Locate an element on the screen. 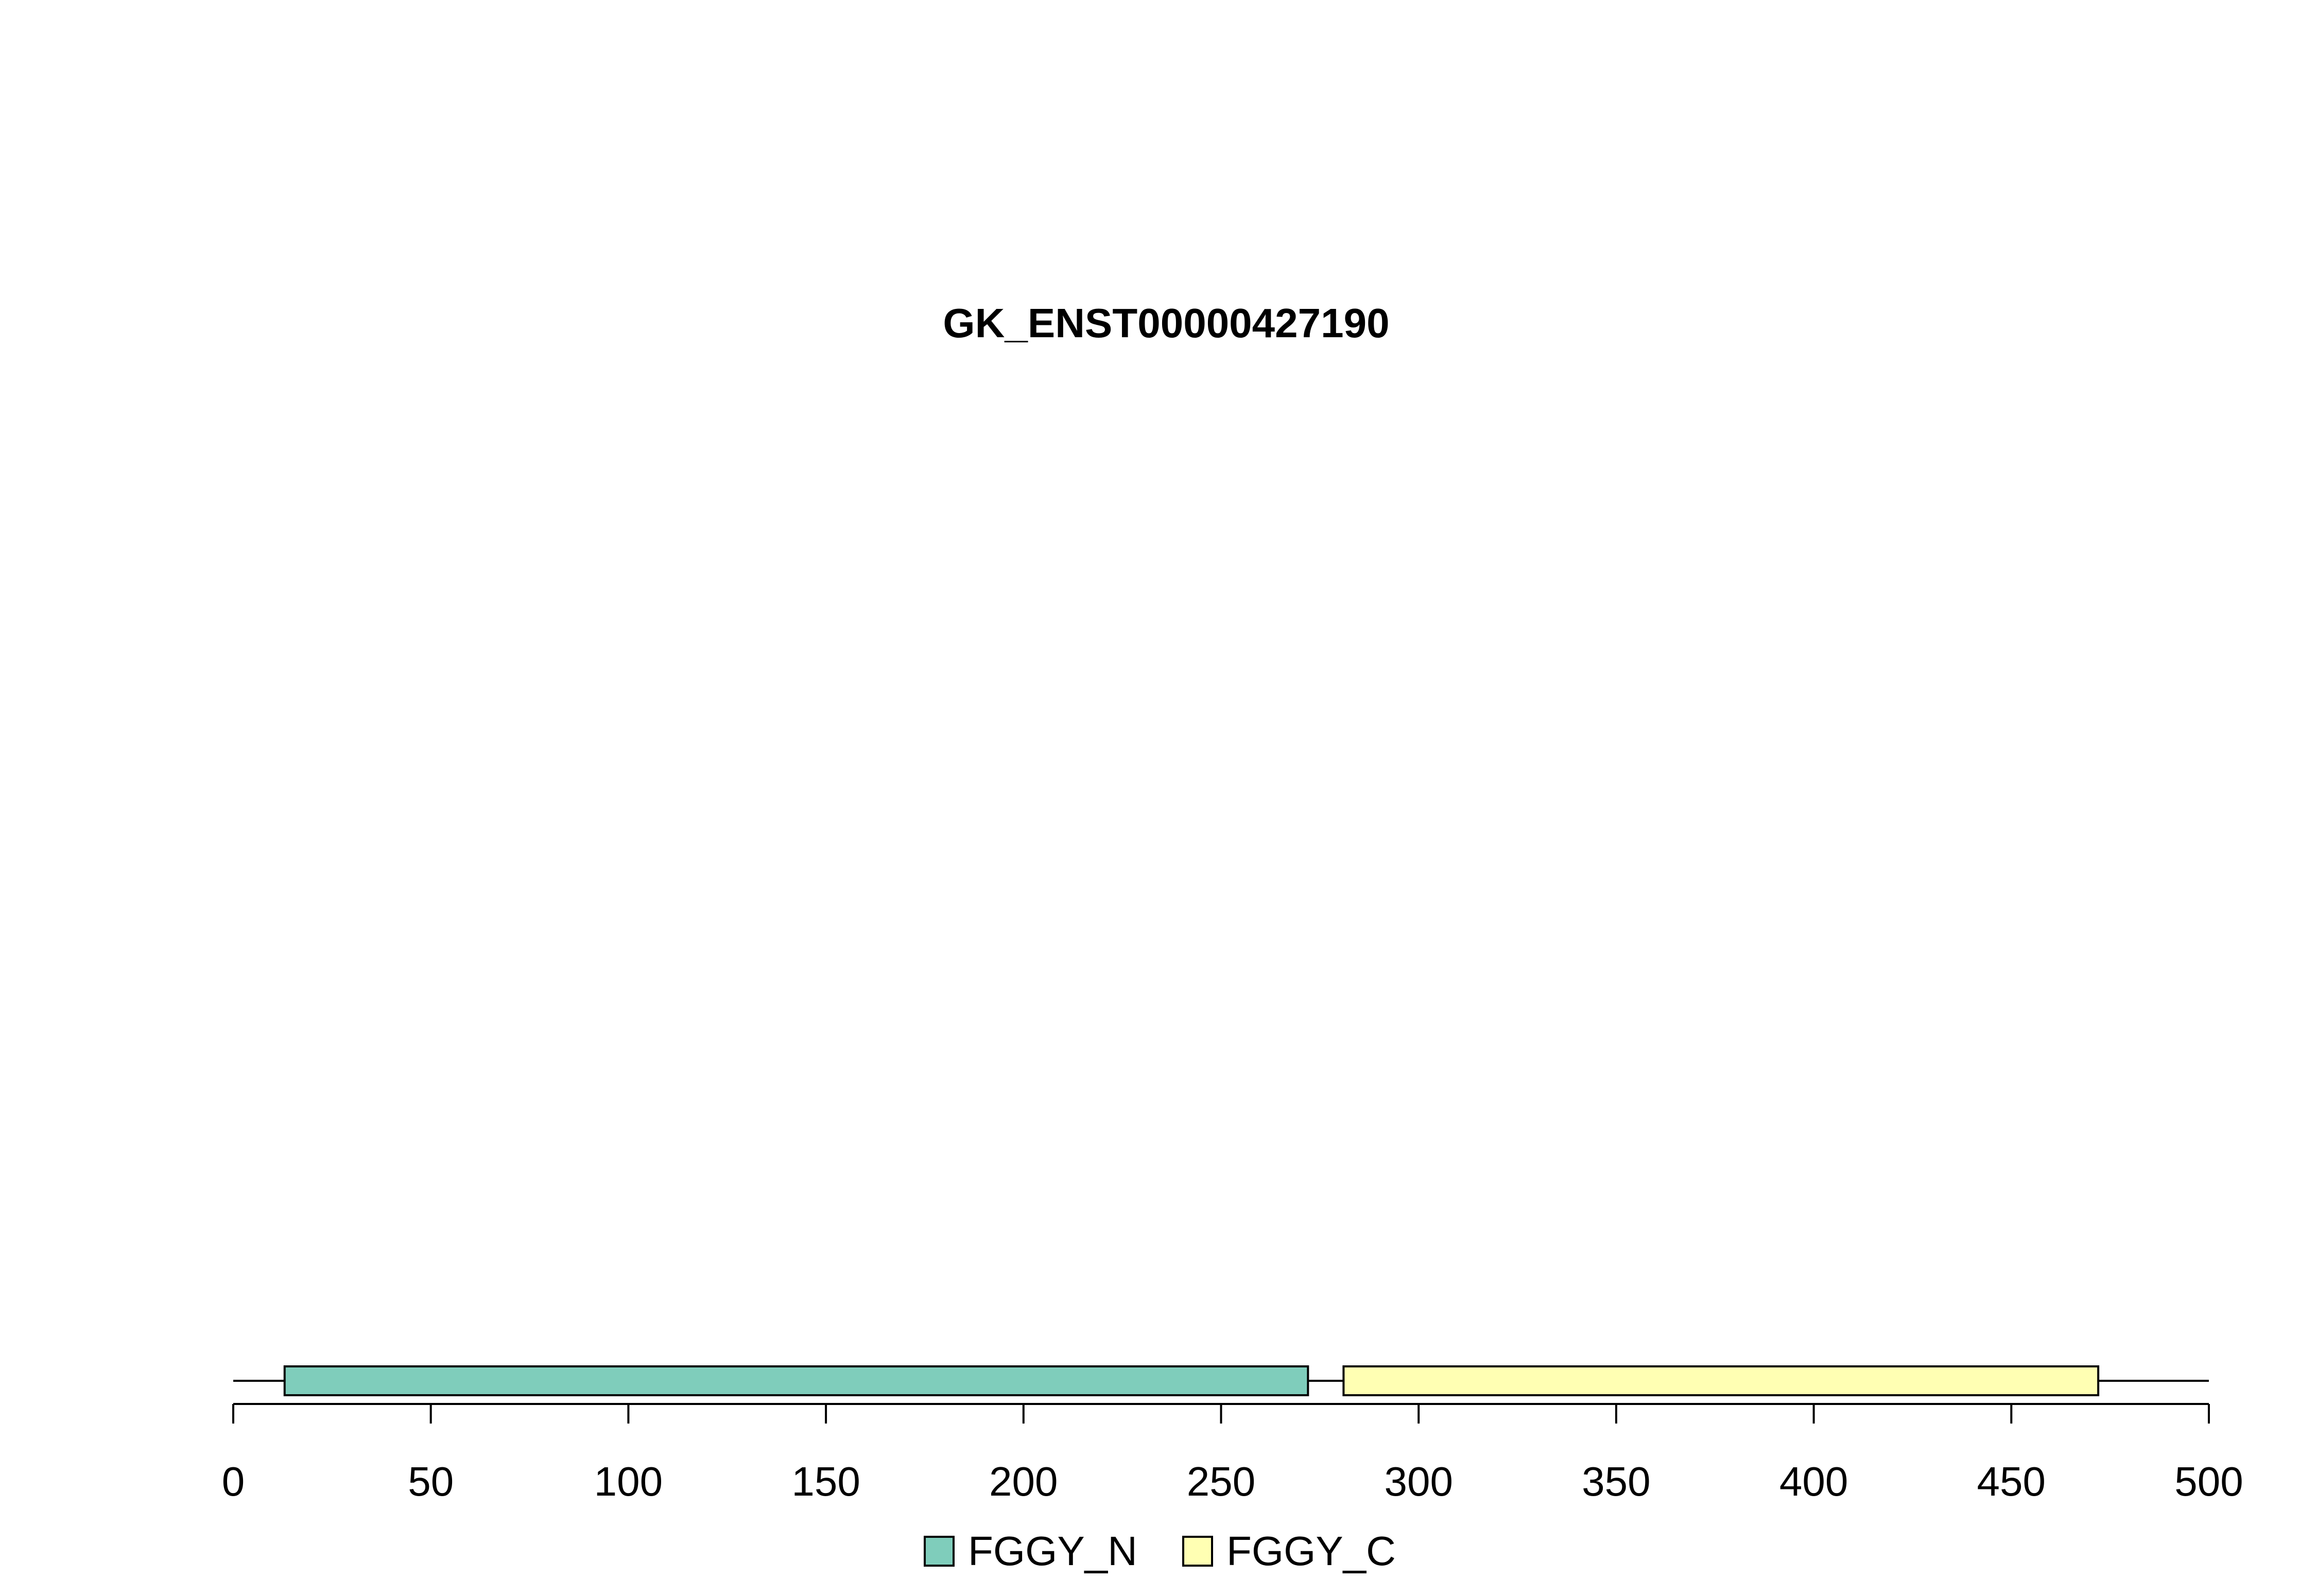 This screenshot has height=1596, width=2317. legend: FGGY_N FGGY_C is located at coordinates (1160, 1551).